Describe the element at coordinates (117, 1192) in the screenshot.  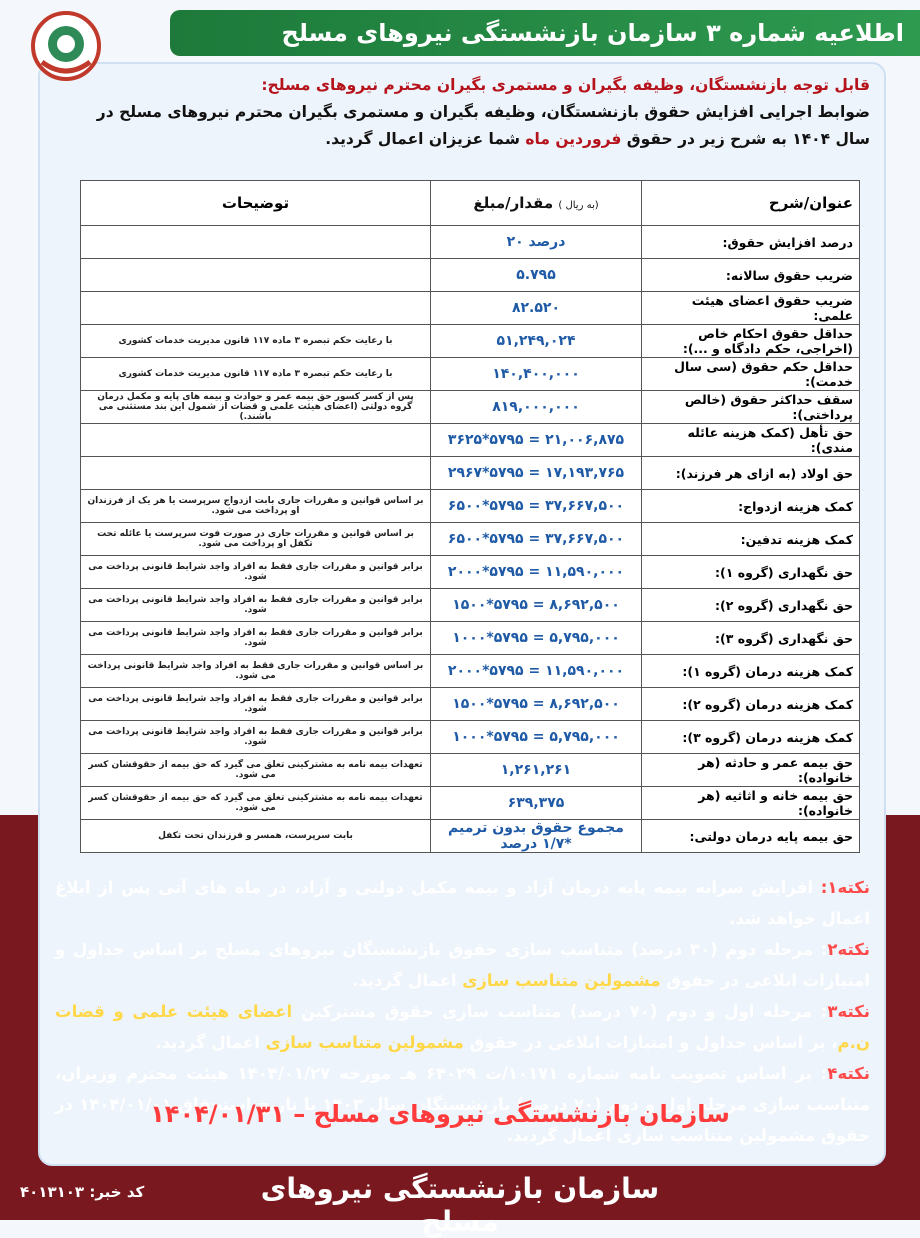
I see `code-label: کد خبر:` at that location.